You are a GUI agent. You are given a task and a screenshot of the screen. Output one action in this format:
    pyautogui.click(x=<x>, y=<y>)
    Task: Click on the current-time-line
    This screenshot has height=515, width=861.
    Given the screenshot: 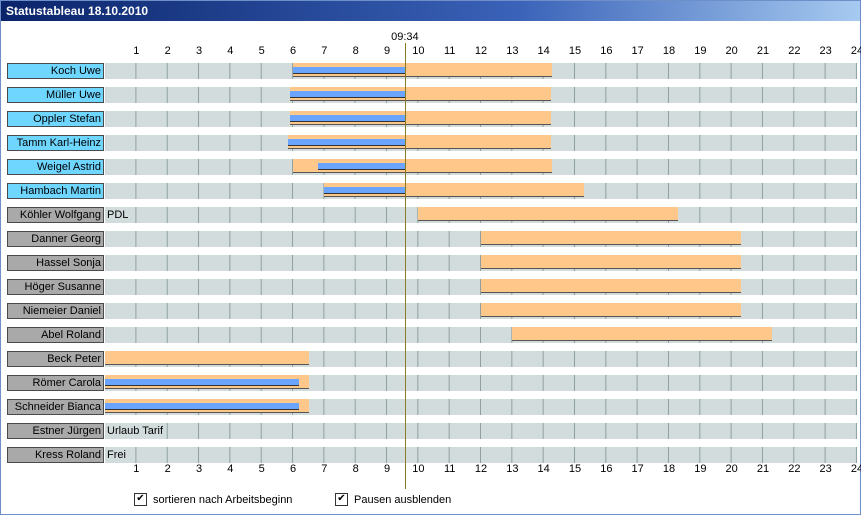 What is the action you would take?
    pyautogui.click(x=405, y=266)
    